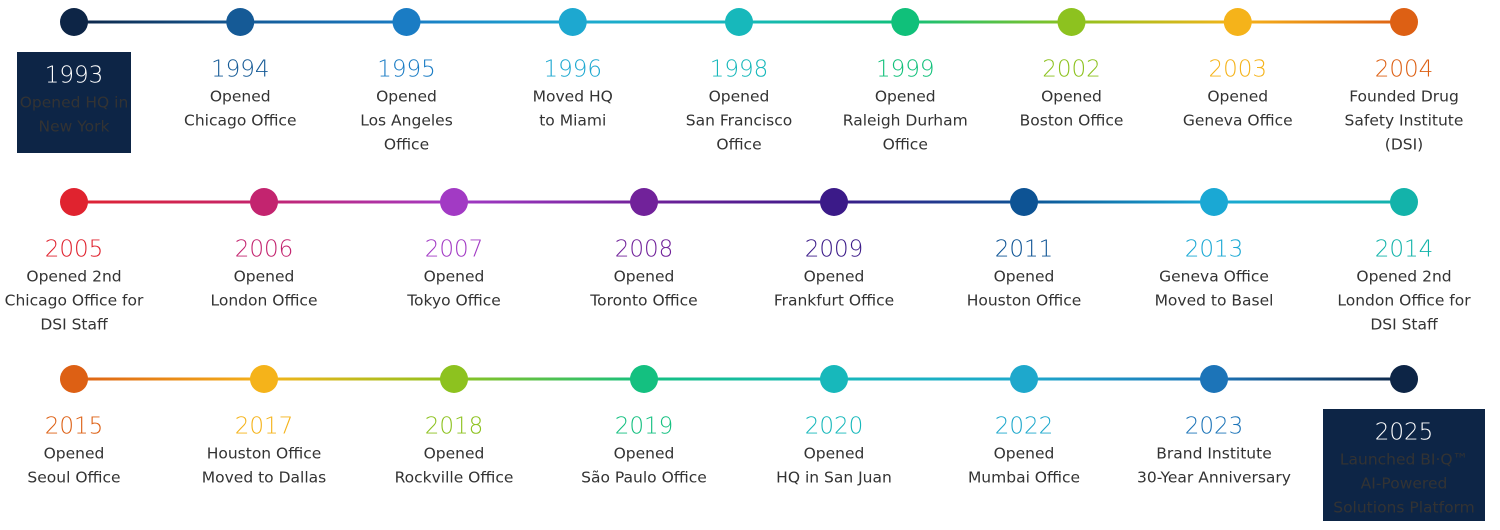  What do you see at coordinates (454, 478) in the screenshot?
I see `description: Rockville Office` at bounding box center [454, 478].